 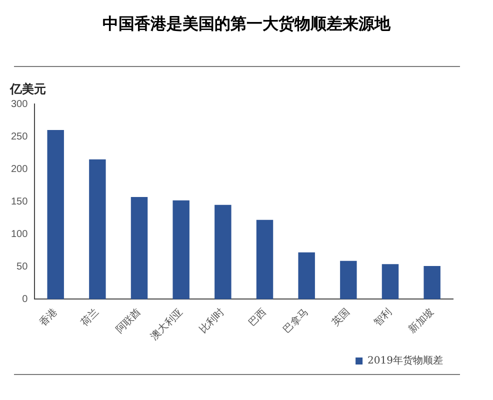 I want to click on y-tick-label: 100, so click(x=19, y=234).